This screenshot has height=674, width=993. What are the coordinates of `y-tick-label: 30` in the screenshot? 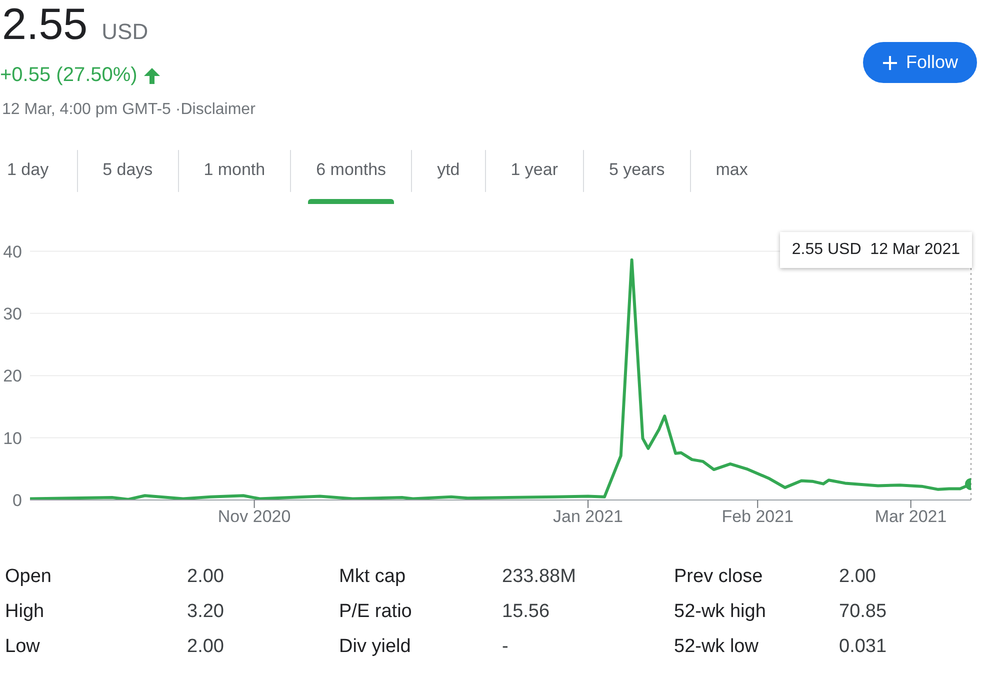 It's located at (12, 314).